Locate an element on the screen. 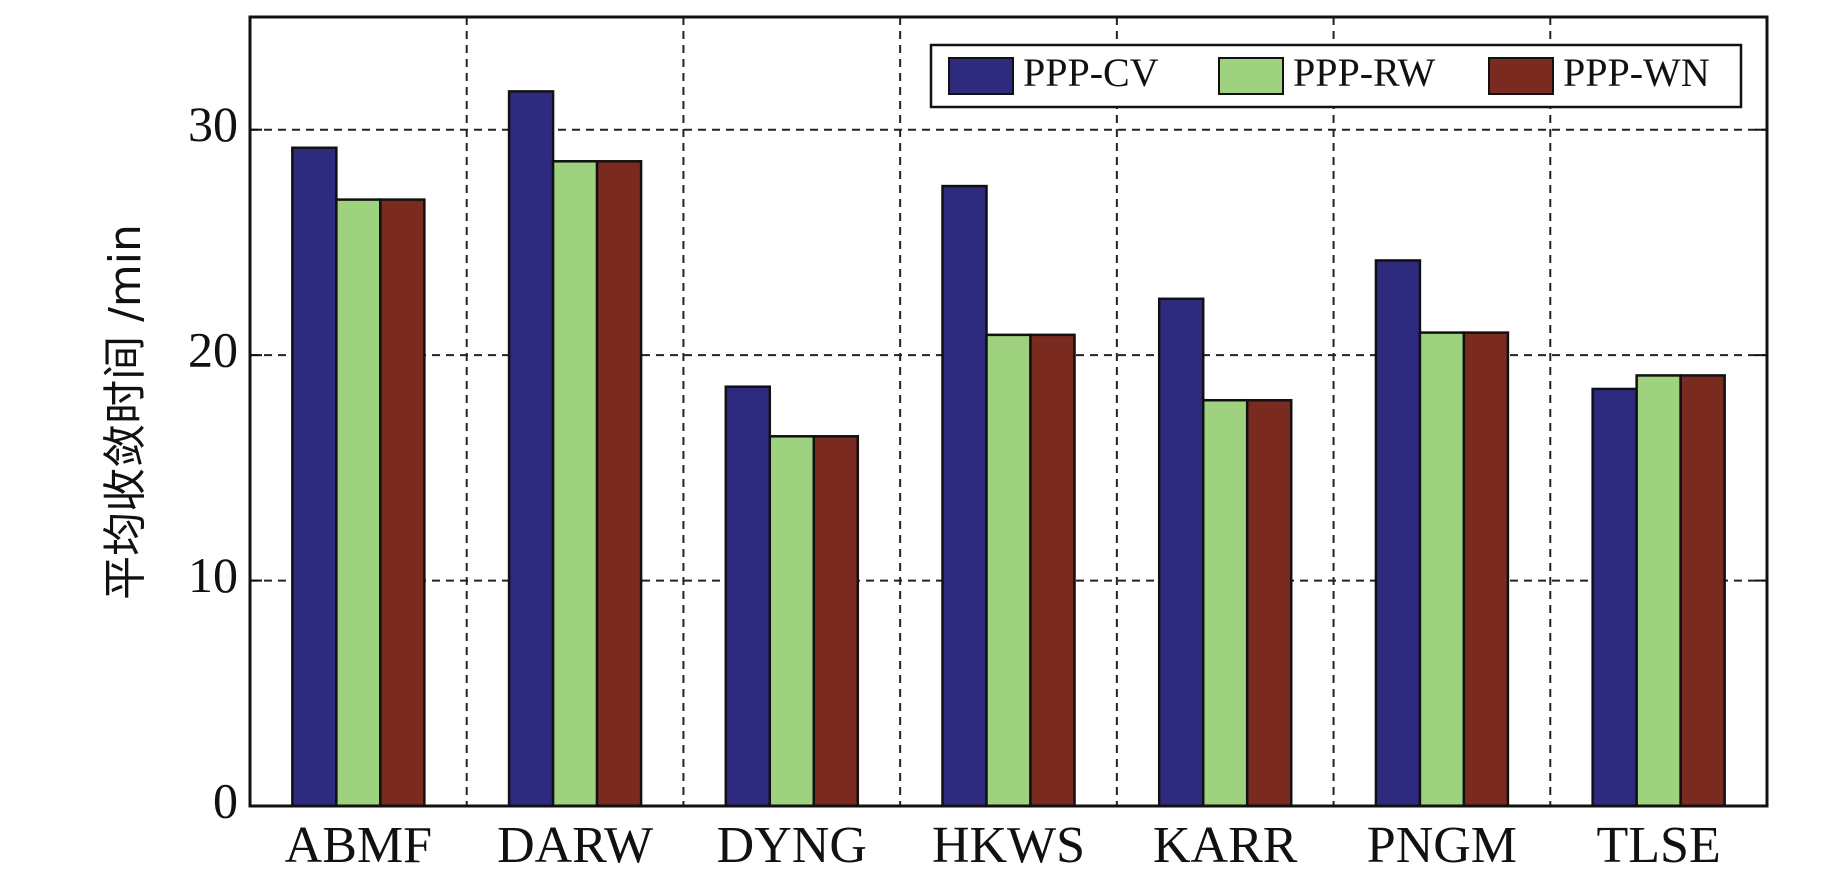  bar-ppp-rw-dyng is located at coordinates (792, 621).